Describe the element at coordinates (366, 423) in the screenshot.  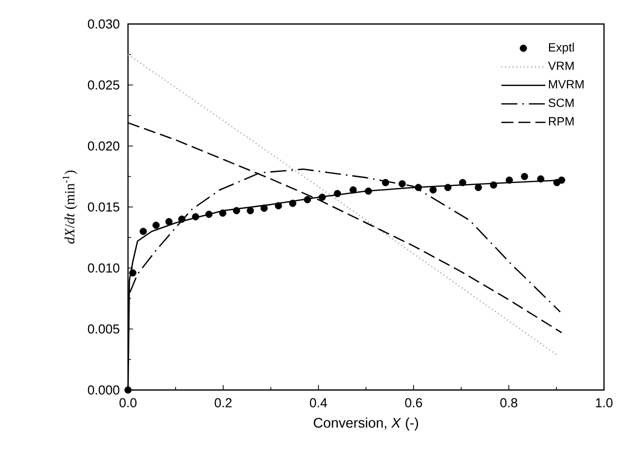
I see `x-axis-title: Conversion, X (-)` at that location.